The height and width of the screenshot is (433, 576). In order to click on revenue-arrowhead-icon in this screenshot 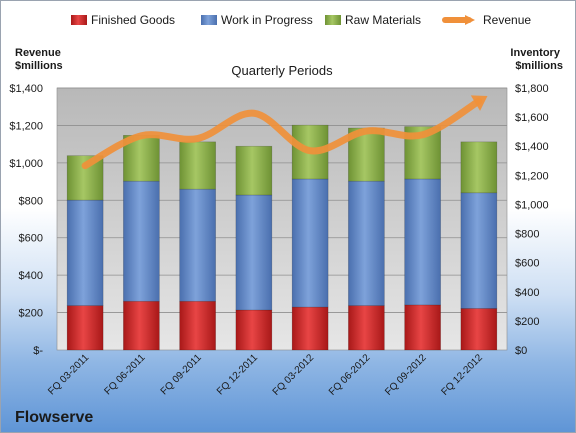, I will do `click(479, 103)`.